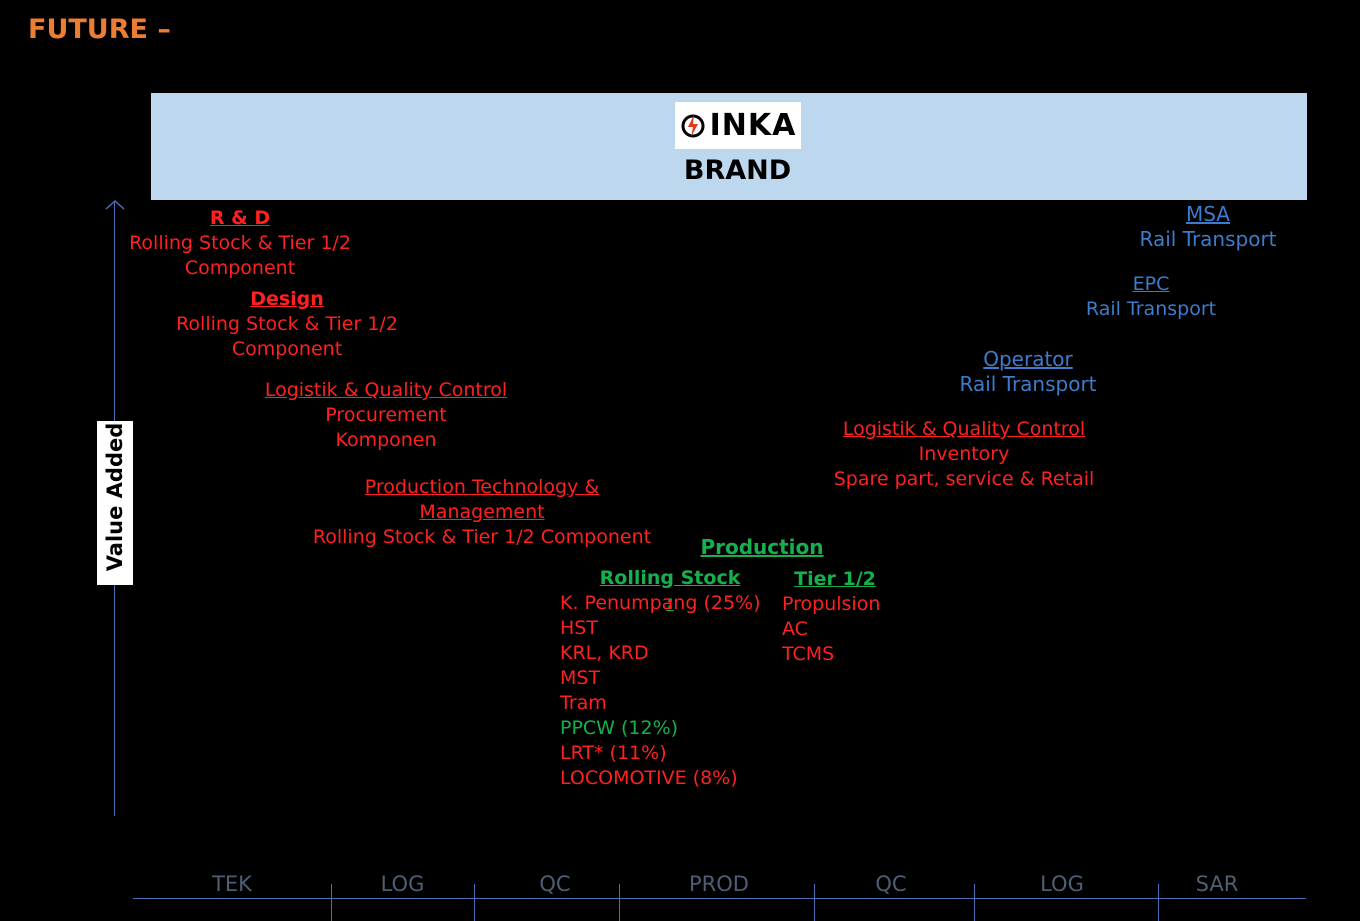 This screenshot has height=921, width=1360. What do you see at coordinates (1028, 384) in the screenshot?
I see `operator-line1: Rail Transport` at bounding box center [1028, 384].